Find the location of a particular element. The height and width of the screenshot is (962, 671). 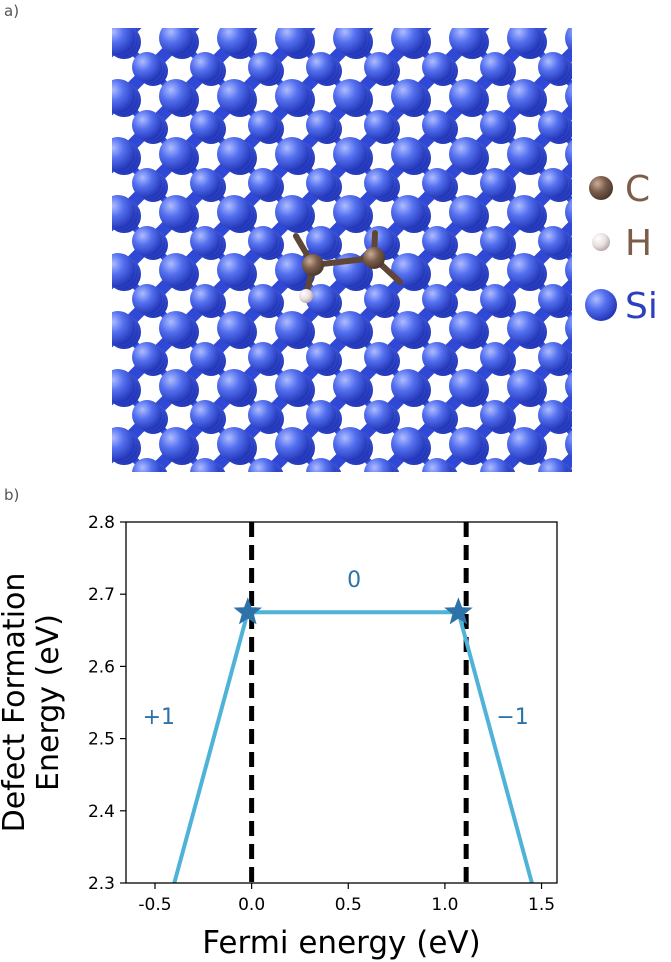

x-tick-label: 1.5 is located at coordinates (541, 905).